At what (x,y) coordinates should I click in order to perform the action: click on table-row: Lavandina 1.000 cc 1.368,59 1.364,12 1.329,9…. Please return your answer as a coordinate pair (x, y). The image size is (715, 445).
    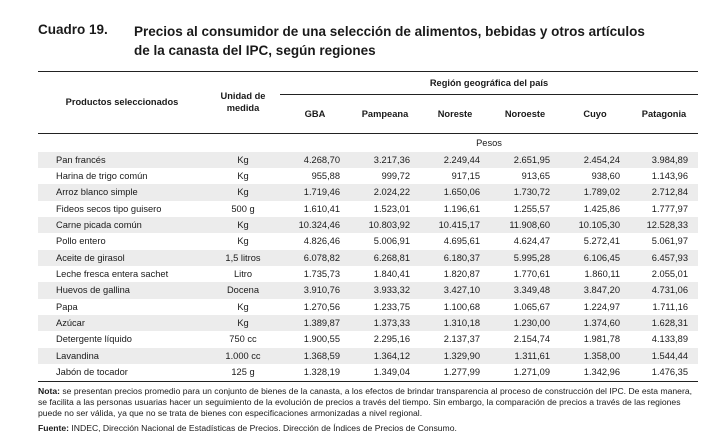
    Looking at the image, I should click on (368, 355).